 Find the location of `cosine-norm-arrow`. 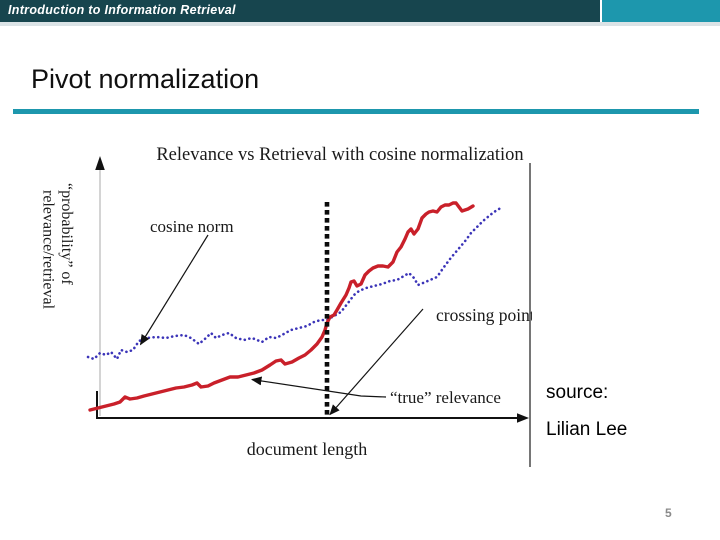

cosine-norm-arrow is located at coordinates (174, 290).